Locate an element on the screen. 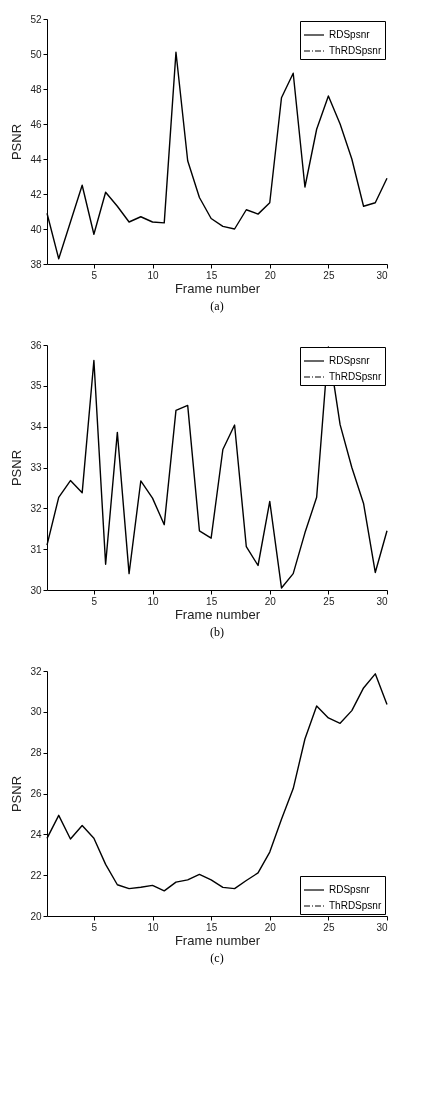 This screenshot has height=1120, width=428. y-tick-label: 36 is located at coordinates (36, 345).